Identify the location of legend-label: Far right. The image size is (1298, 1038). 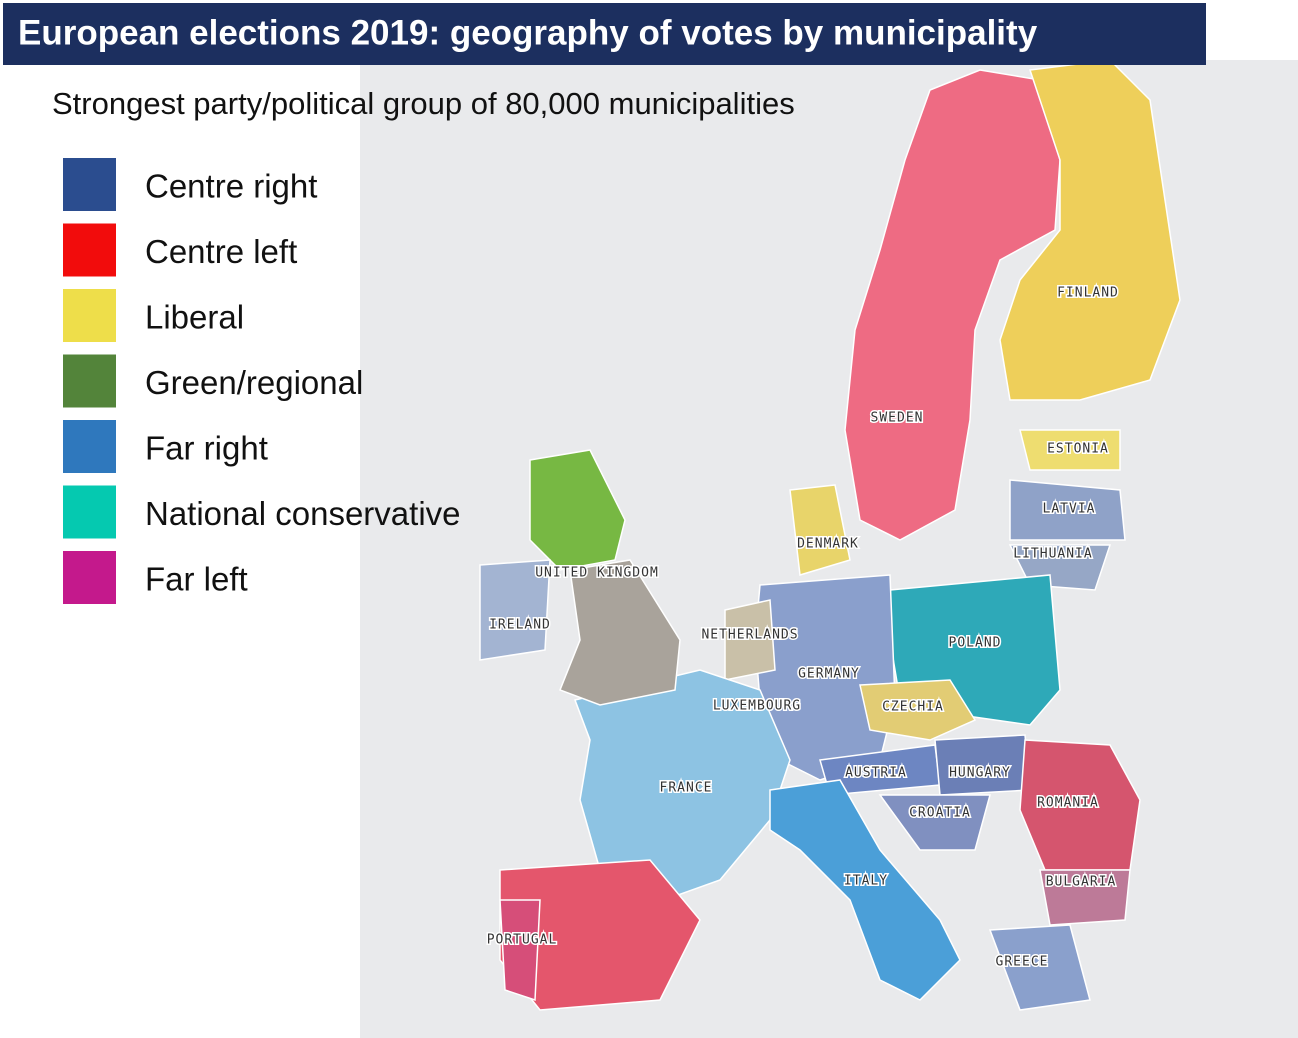
(206, 448).